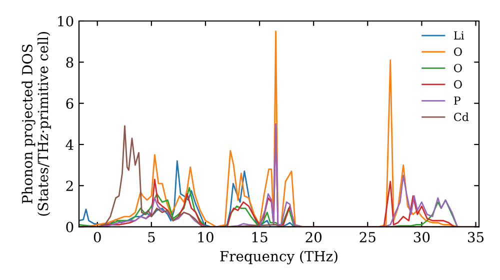  Describe the element at coordinates (66, 21) in the screenshot. I see `y-tick-label: 10` at that location.